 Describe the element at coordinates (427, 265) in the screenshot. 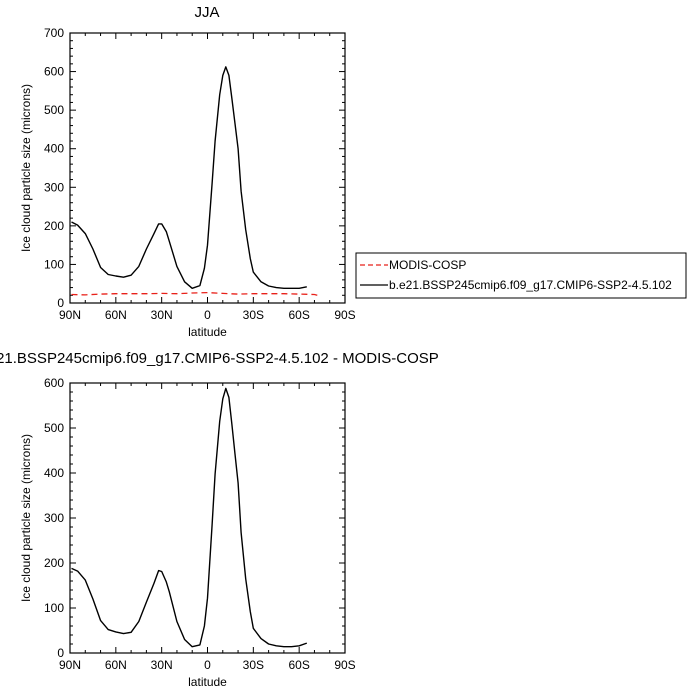

I see `legend-entry: MODIS-COSP` at that location.